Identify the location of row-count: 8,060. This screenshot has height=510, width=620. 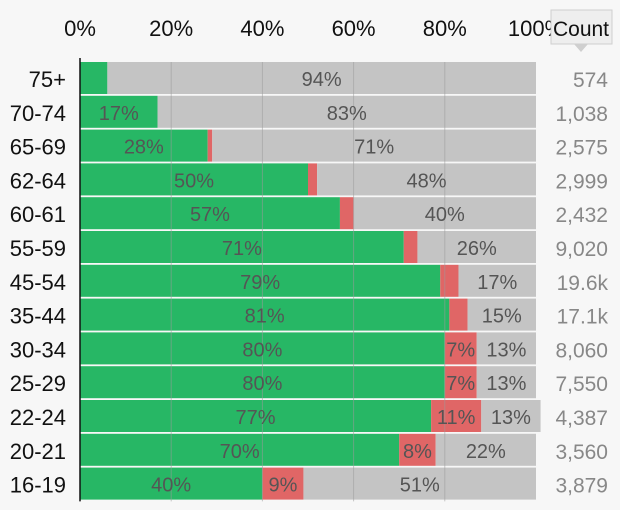
(581, 350).